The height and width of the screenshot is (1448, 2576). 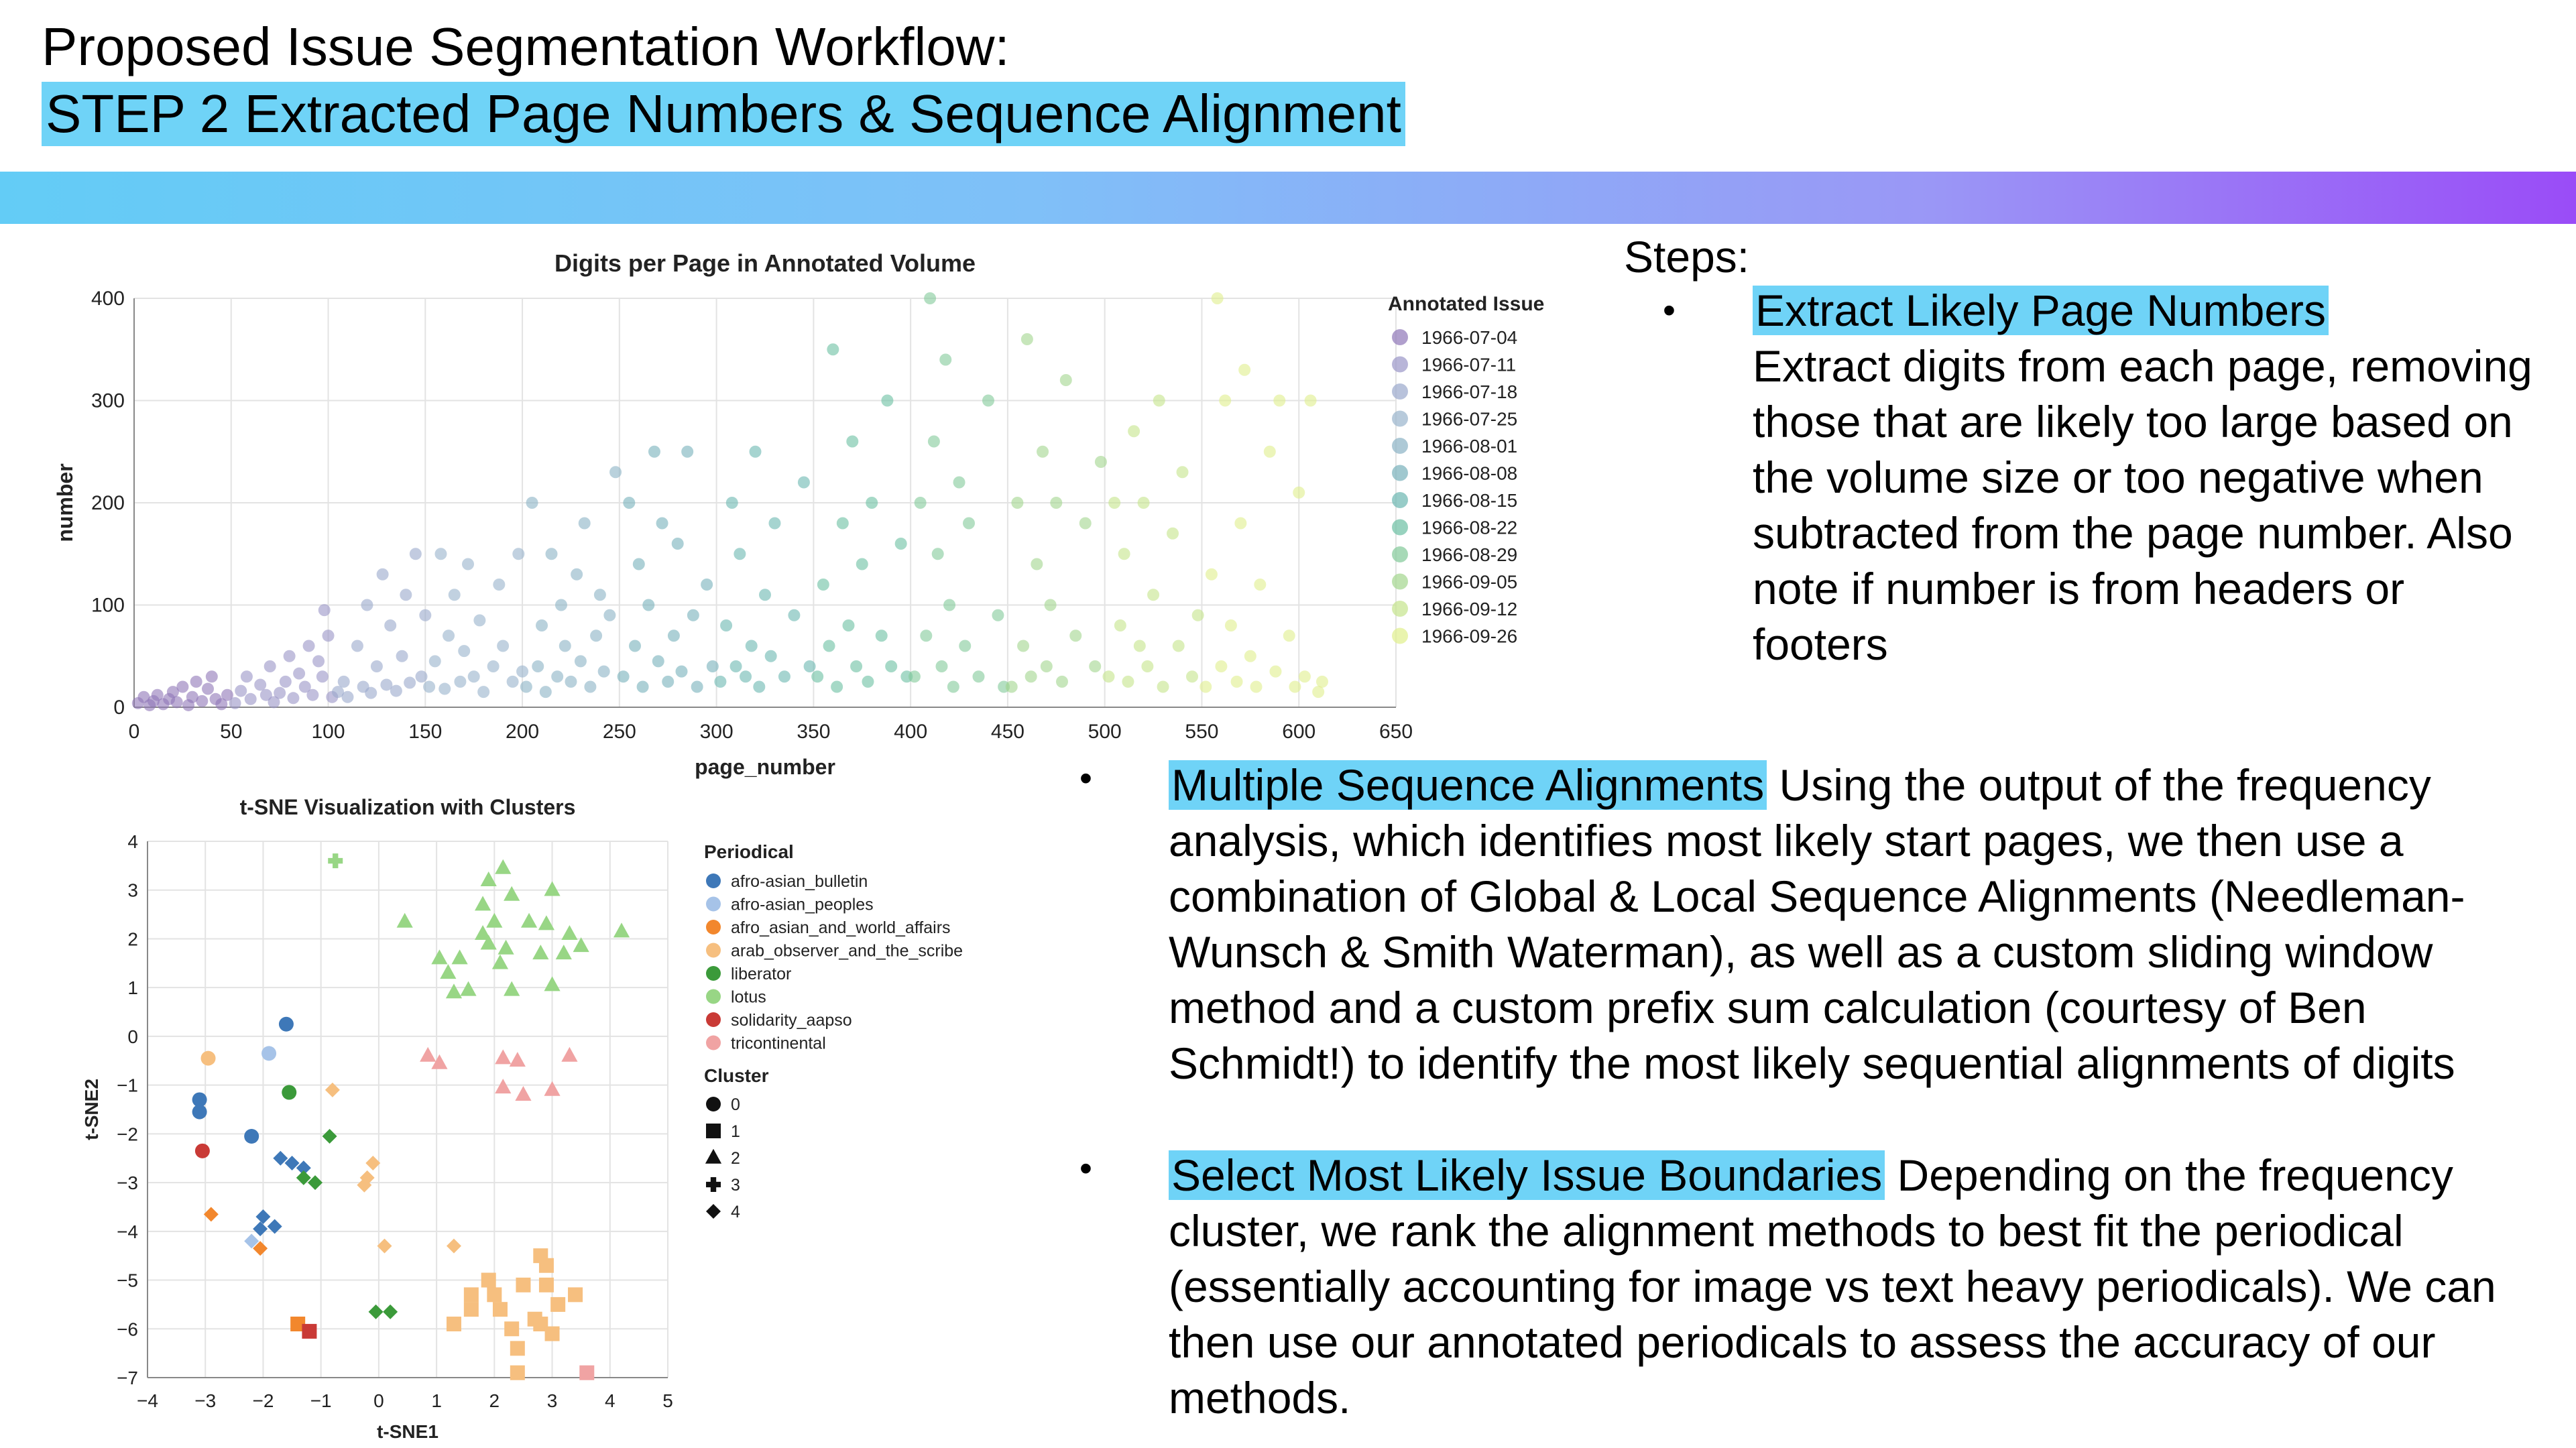 I want to click on x-tick-label: 5, so click(x=667, y=1400).